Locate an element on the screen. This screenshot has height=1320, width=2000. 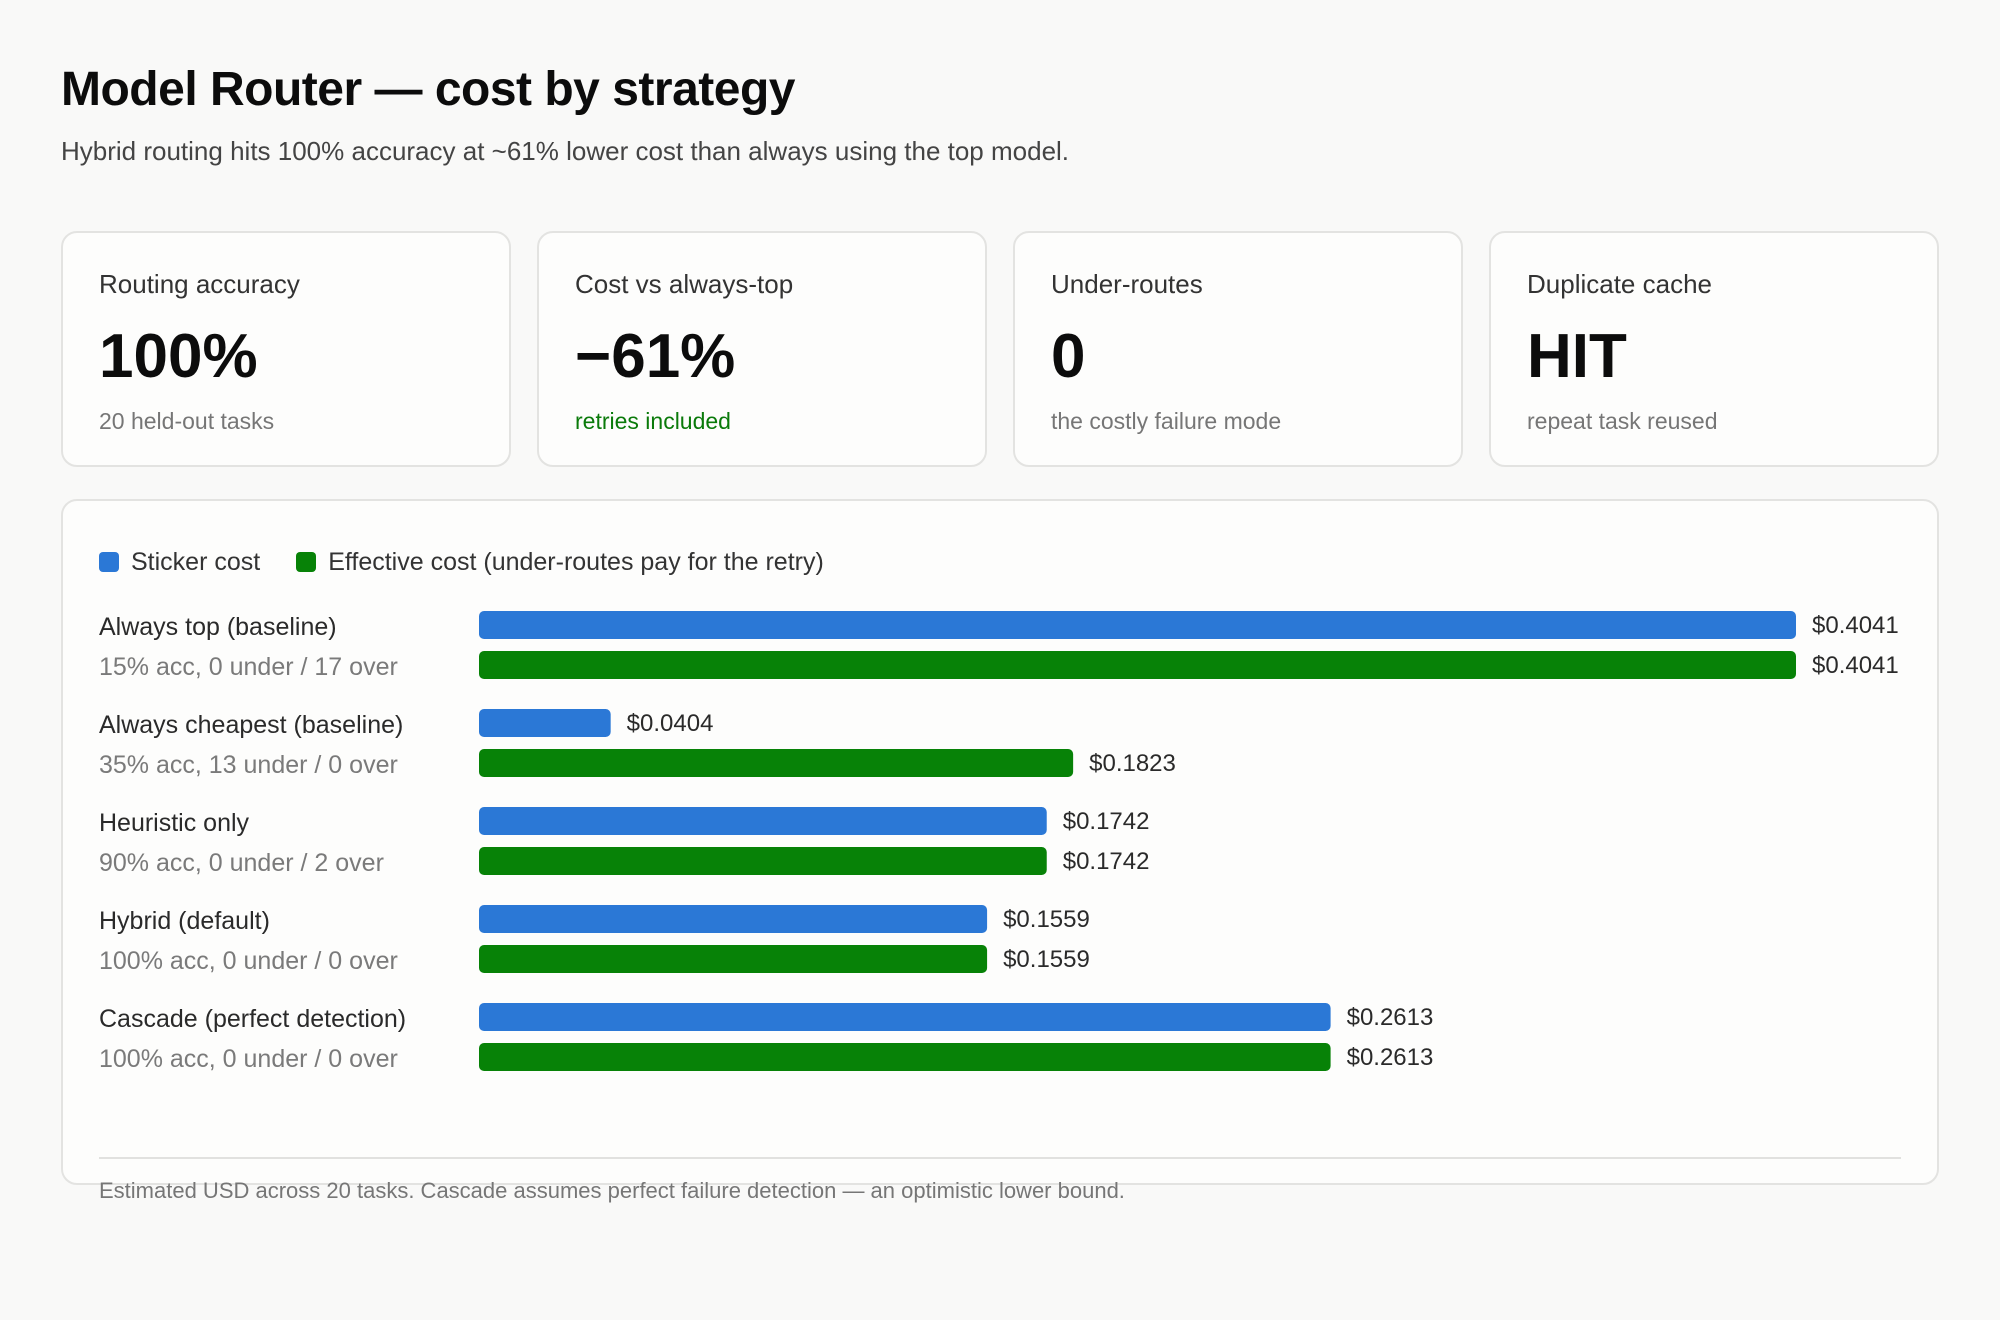
card-label: Duplicate cache is located at coordinates (1619, 284).